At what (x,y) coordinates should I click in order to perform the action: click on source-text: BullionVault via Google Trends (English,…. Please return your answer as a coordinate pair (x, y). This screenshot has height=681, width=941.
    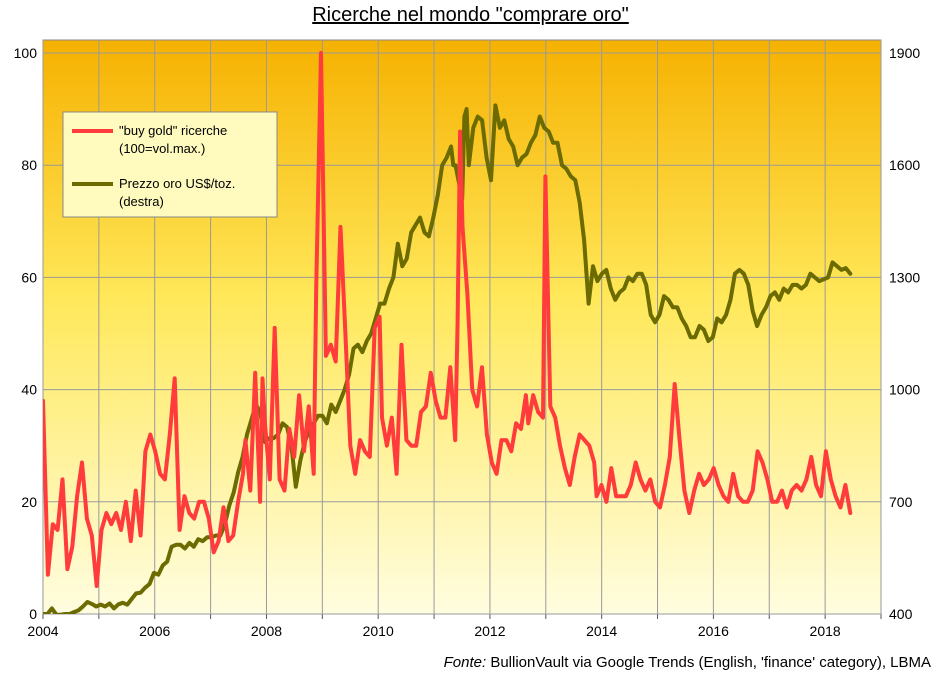
    Looking at the image, I should click on (708, 662).